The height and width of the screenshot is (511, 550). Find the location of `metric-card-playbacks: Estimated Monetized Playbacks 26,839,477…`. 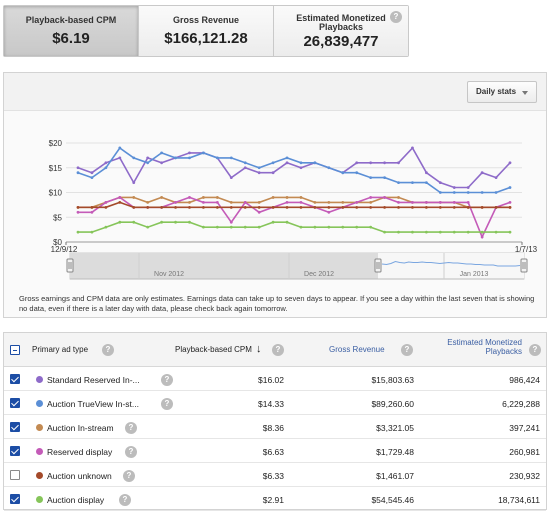

metric-card-playbacks: Estimated Monetized Playbacks 26,839,477… is located at coordinates (341, 31).